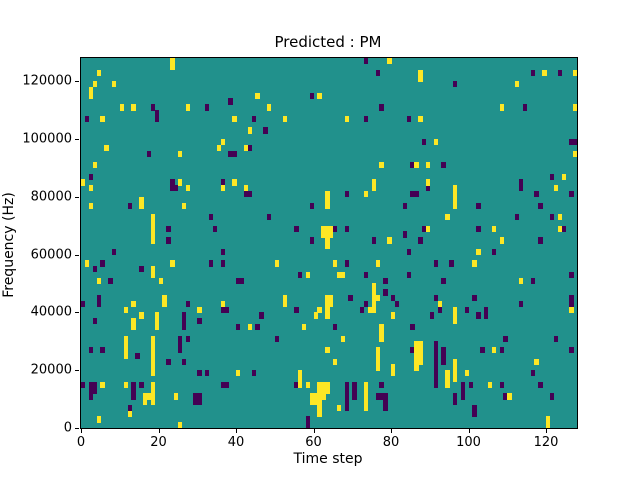 Image resolution: width=640 pixels, height=480 pixels. What do you see at coordinates (77, 313) in the screenshot?
I see `y-tick` at bounding box center [77, 313].